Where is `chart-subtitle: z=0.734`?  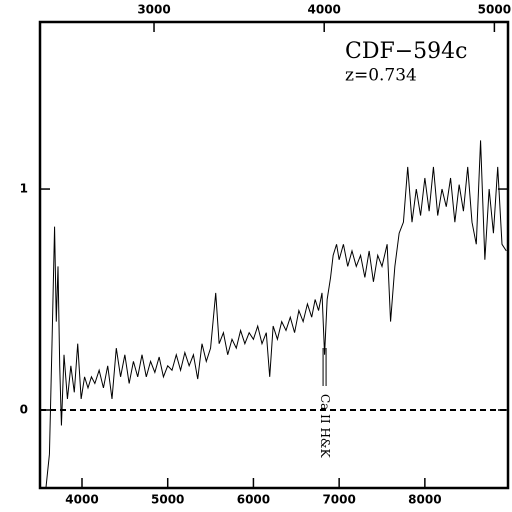 chart-subtitle: z=0.734 is located at coordinates (381, 76).